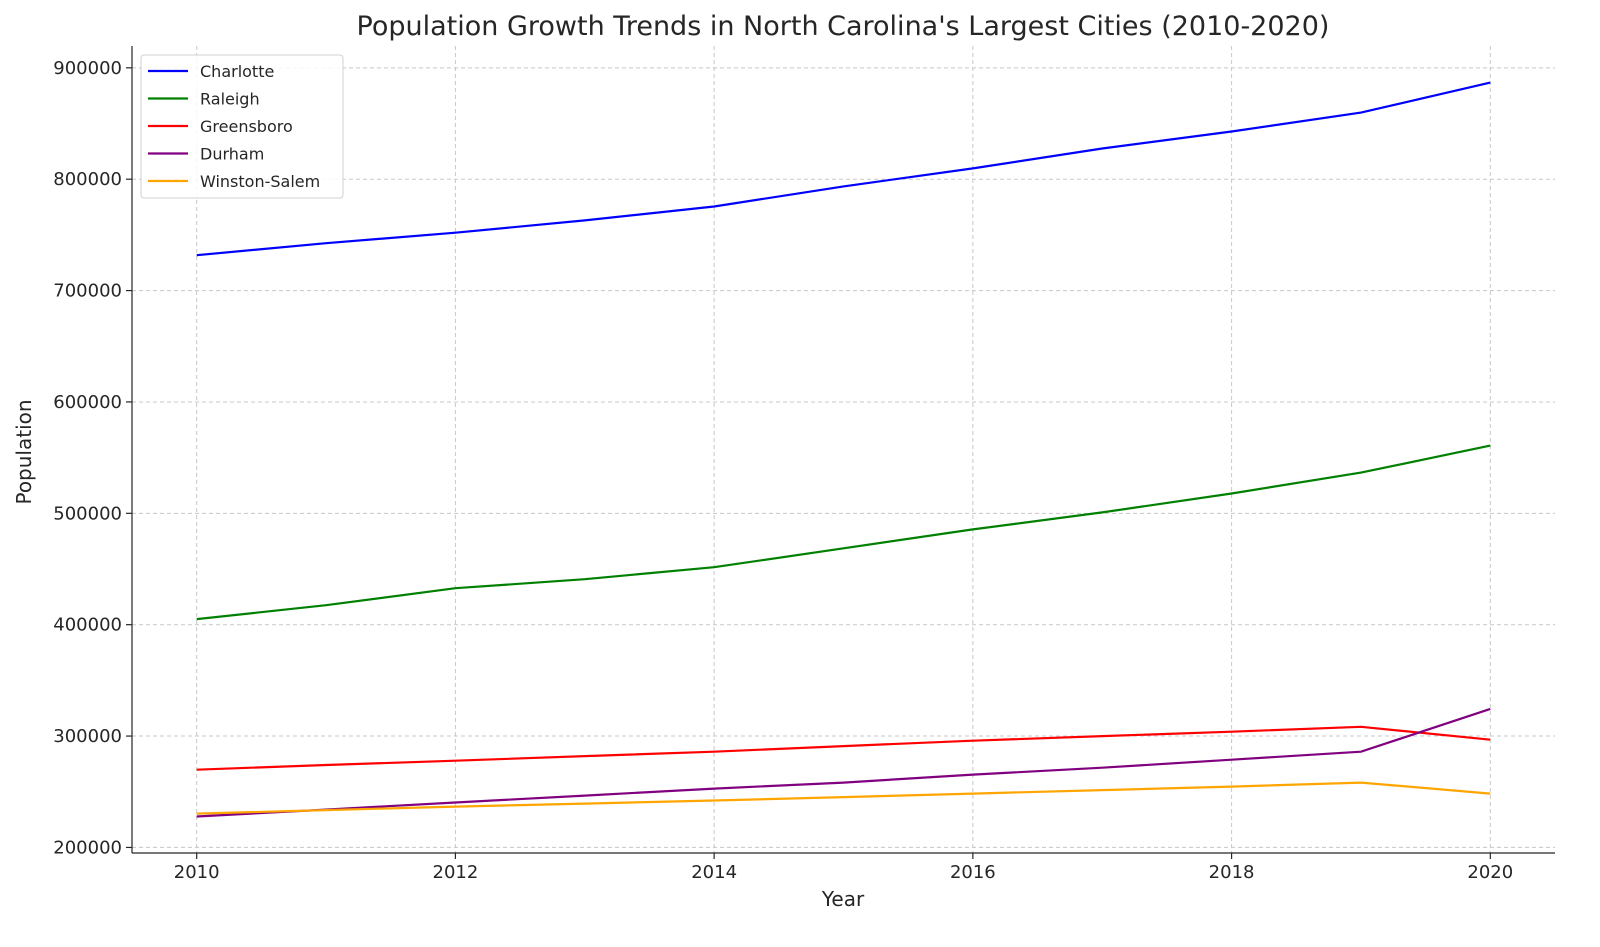 The height and width of the screenshot is (947, 1600). What do you see at coordinates (843, 899) in the screenshot?
I see `x-axis-label: Year` at bounding box center [843, 899].